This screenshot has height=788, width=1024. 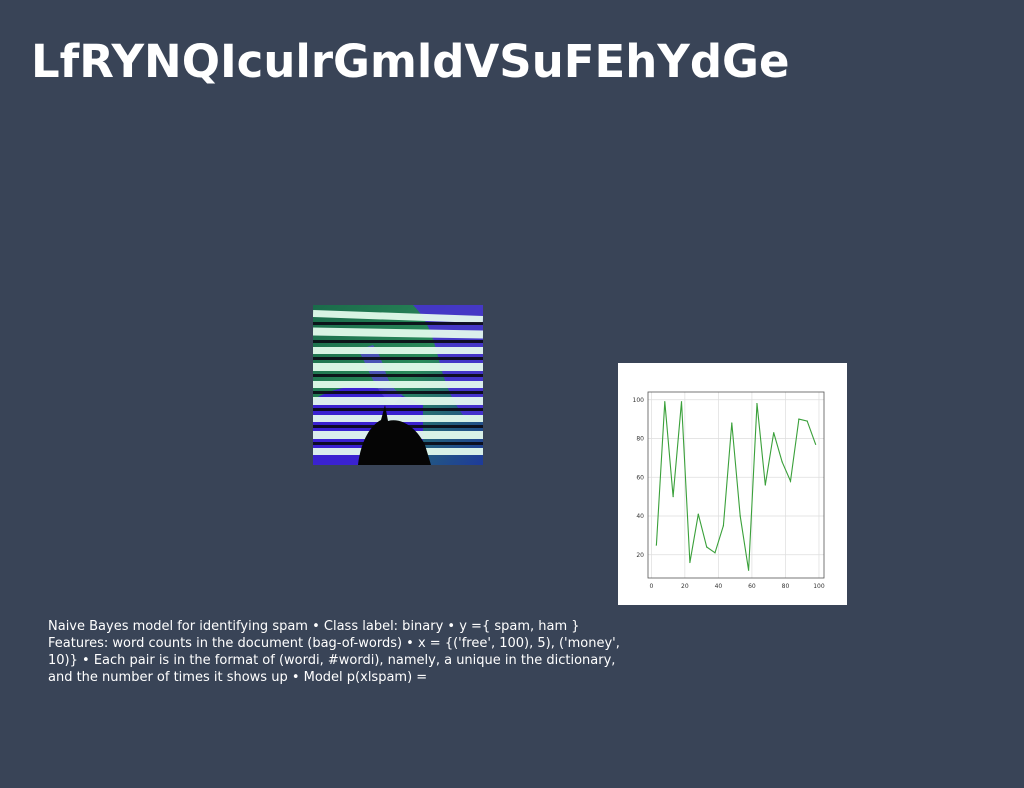 I want to click on slide-title: LfRYNQIculrGmldVSuFEhYdGe, so click(x=410, y=61).